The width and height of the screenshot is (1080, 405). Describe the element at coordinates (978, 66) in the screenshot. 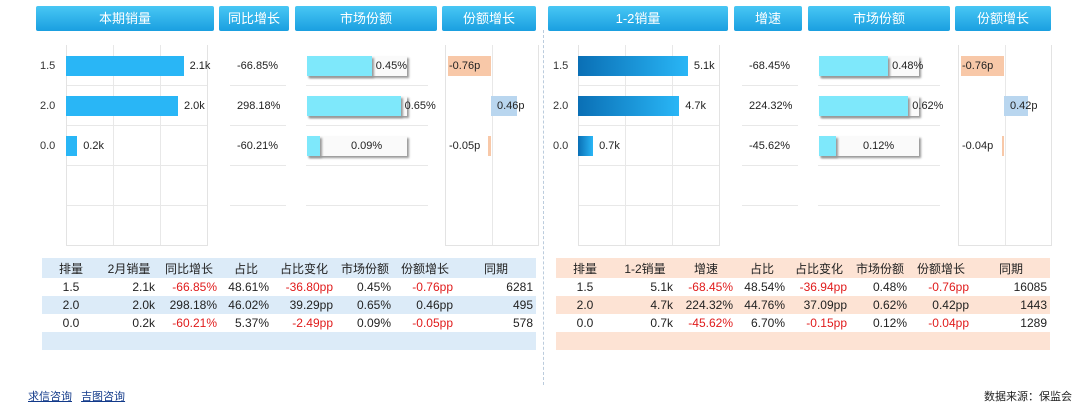

I see `right-share-growth-label: -0.76p` at that location.